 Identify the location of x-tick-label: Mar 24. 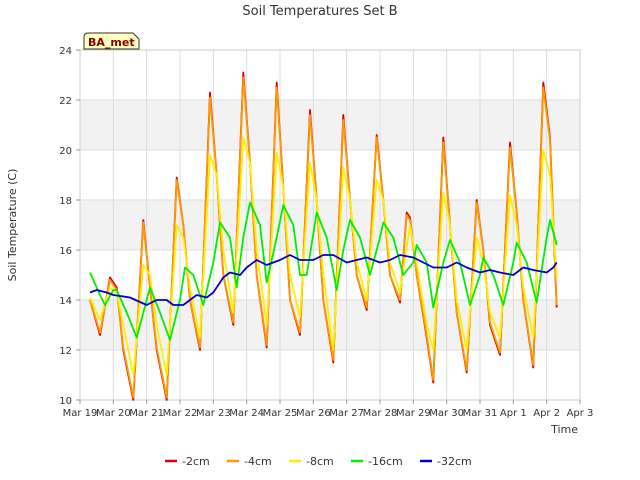
(246, 413).